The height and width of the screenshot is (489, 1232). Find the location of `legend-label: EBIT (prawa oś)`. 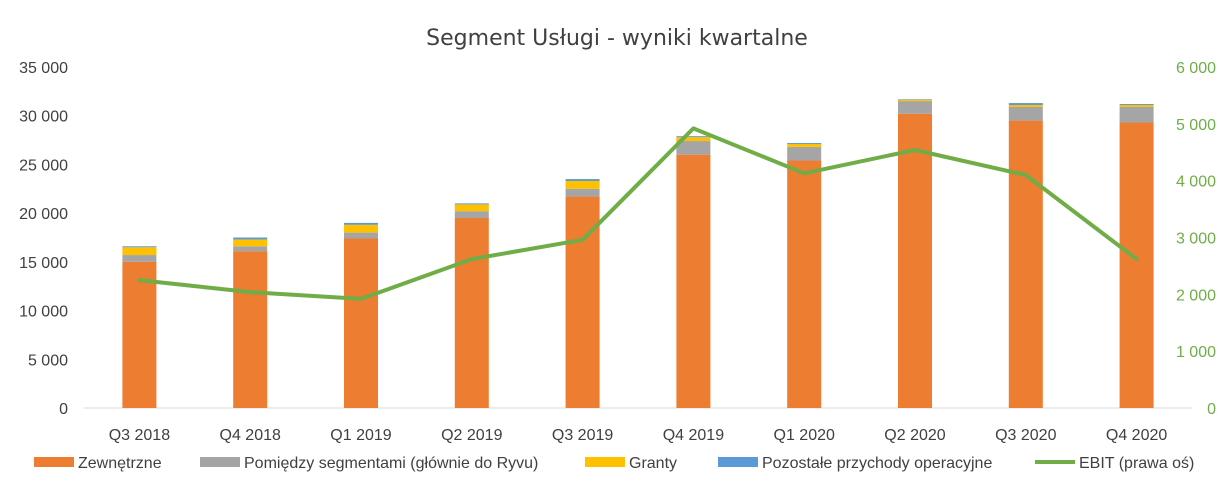

legend-label: EBIT (prawa oś) is located at coordinates (1136, 463).